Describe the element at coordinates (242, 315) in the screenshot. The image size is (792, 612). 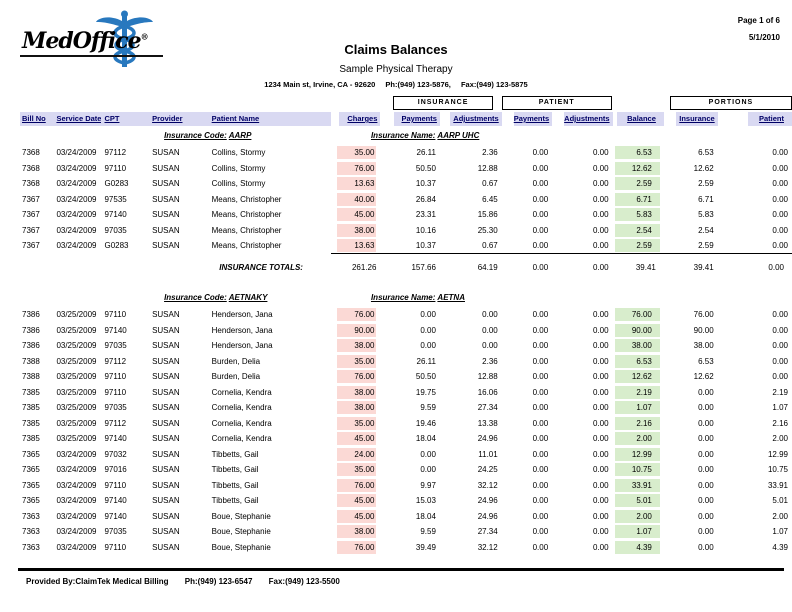
I see `cell-patient-name: Henderson, Jana` at that location.